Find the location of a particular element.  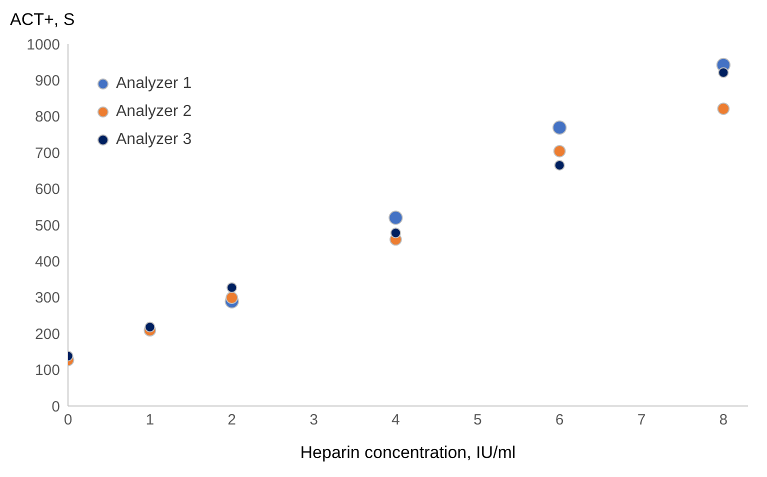

y-tick-label: 1000 is located at coordinates (43, 45).